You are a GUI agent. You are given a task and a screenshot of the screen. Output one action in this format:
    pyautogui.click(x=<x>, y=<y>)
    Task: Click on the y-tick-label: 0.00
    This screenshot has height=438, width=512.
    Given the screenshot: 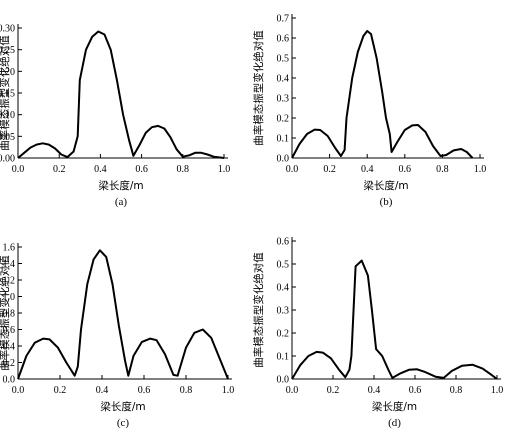 What is the action you would take?
    pyautogui.click(x=7, y=159)
    